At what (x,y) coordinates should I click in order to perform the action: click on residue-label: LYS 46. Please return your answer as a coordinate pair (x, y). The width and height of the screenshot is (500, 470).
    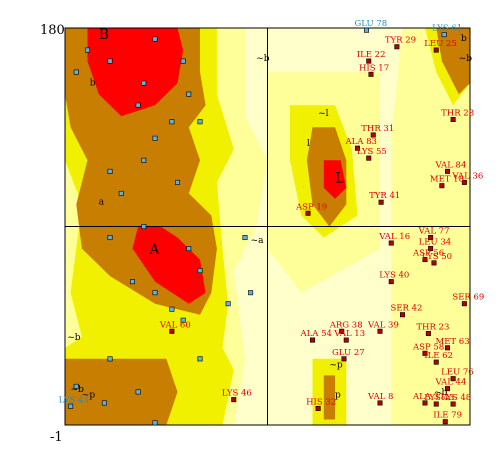
    Looking at the image, I should click on (237, 394).